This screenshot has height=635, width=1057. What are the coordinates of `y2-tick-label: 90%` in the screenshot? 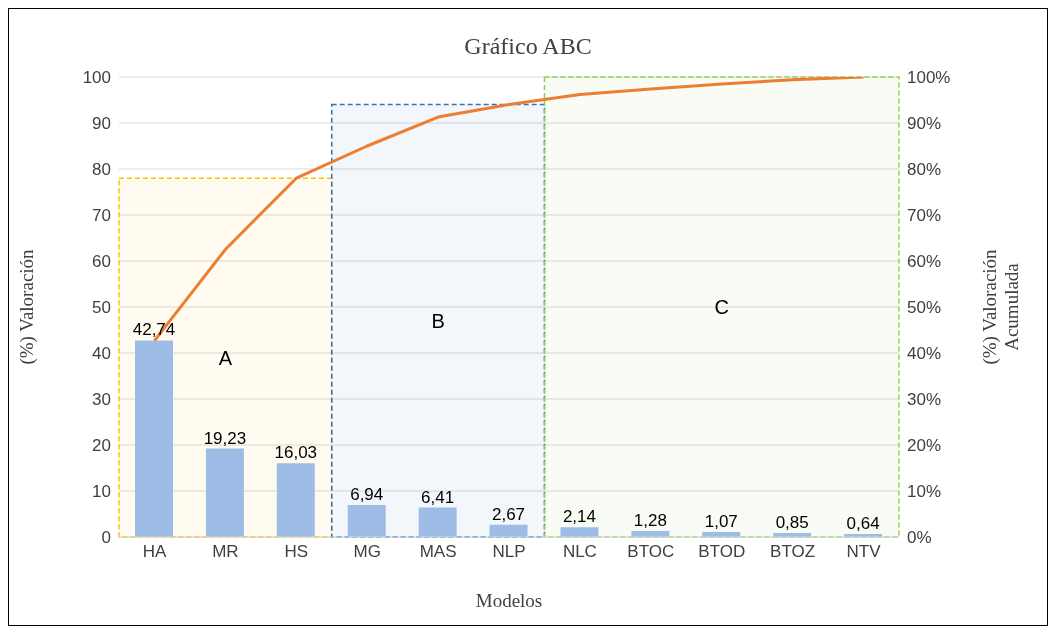 It's located at (924, 124).